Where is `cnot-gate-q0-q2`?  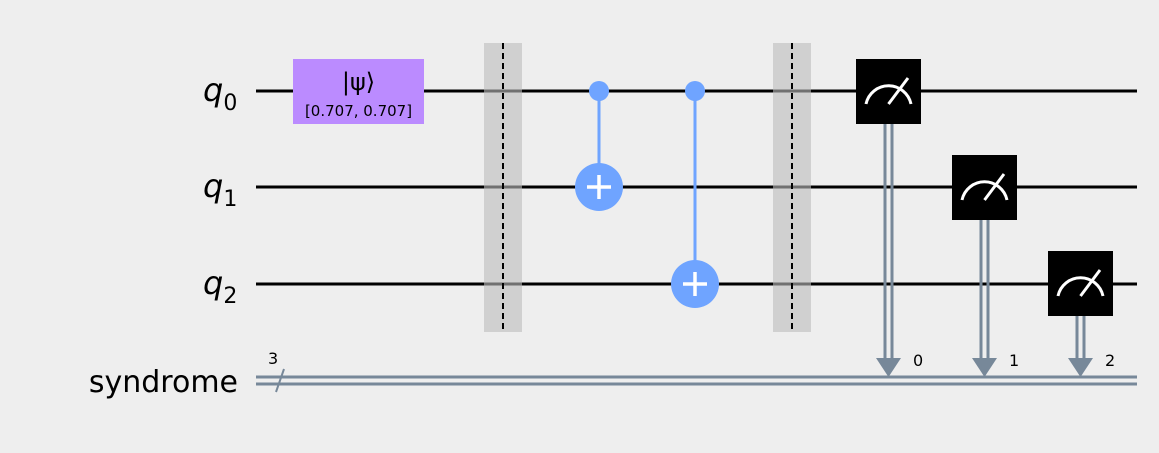
cnot-gate-q0-q2 is located at coordinates (695, 194).